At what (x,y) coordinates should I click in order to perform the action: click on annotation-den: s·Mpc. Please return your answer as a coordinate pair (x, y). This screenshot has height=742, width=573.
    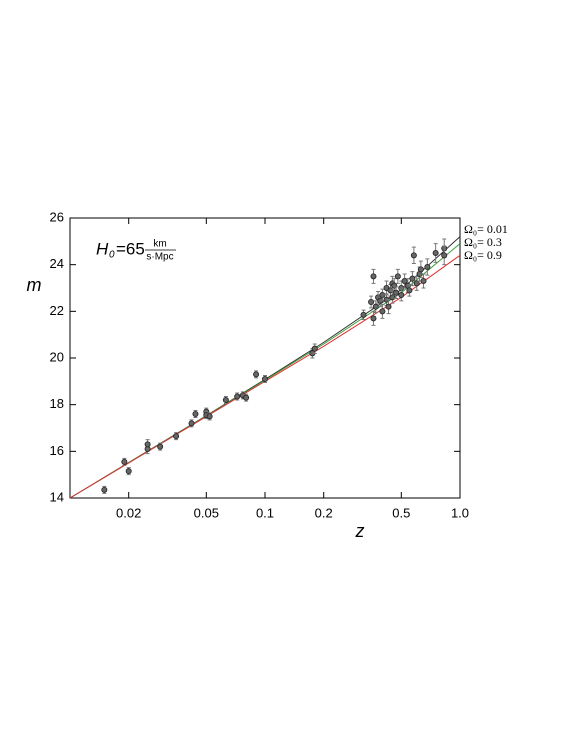
    Looking at the image, I should click on (159, 257).